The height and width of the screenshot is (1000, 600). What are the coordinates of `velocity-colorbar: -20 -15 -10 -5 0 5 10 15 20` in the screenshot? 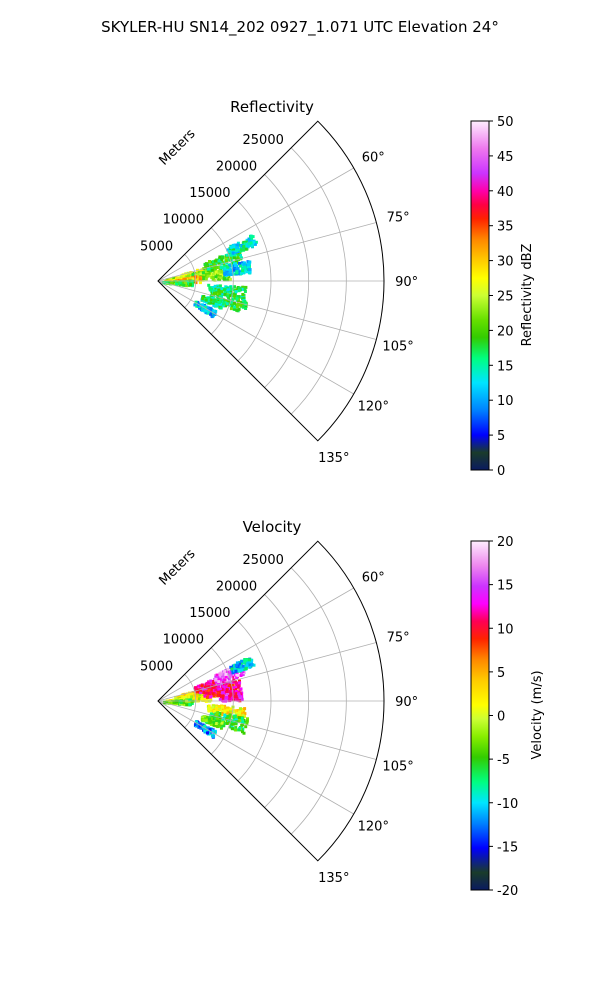 It's located at (494, 717).